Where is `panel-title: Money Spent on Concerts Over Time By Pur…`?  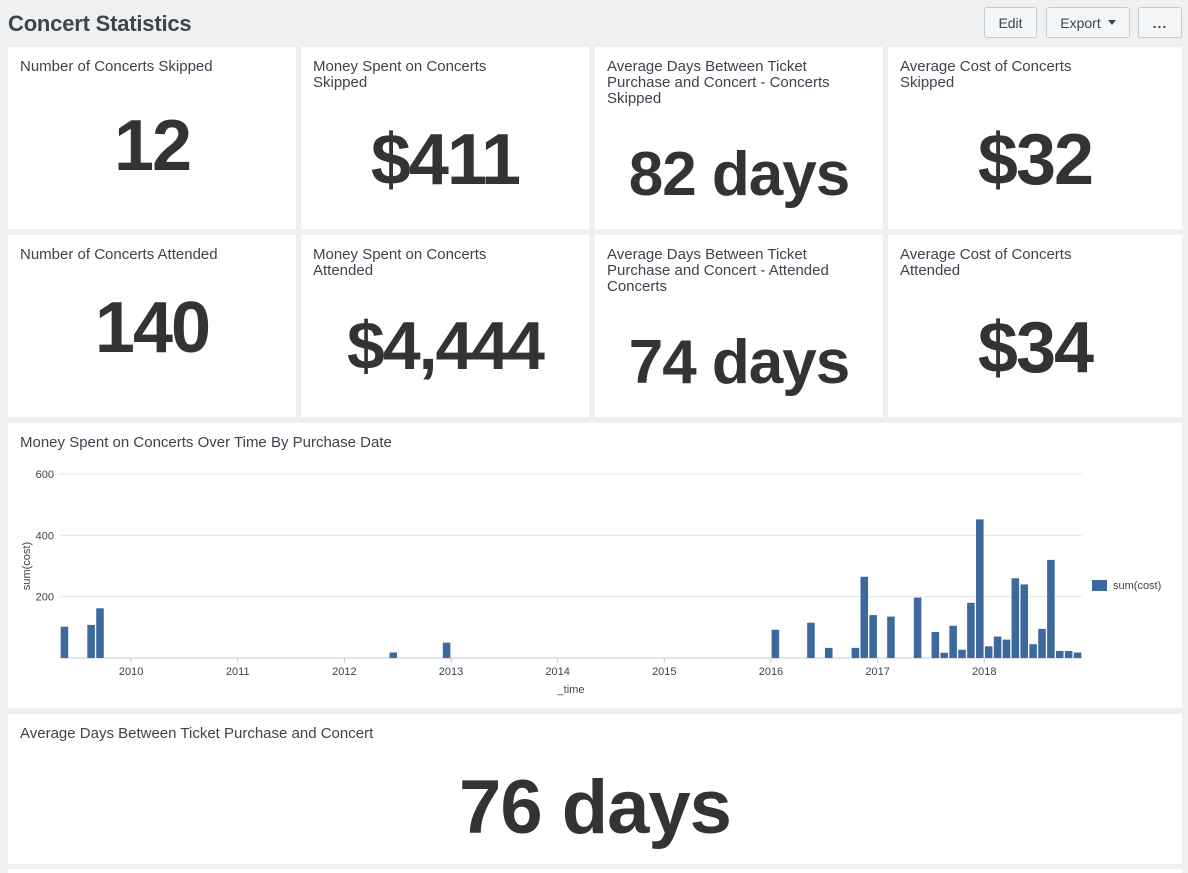 panel-title: Money Spent on Concerts Over Time By Pur… is located at coordinates (206, 442).